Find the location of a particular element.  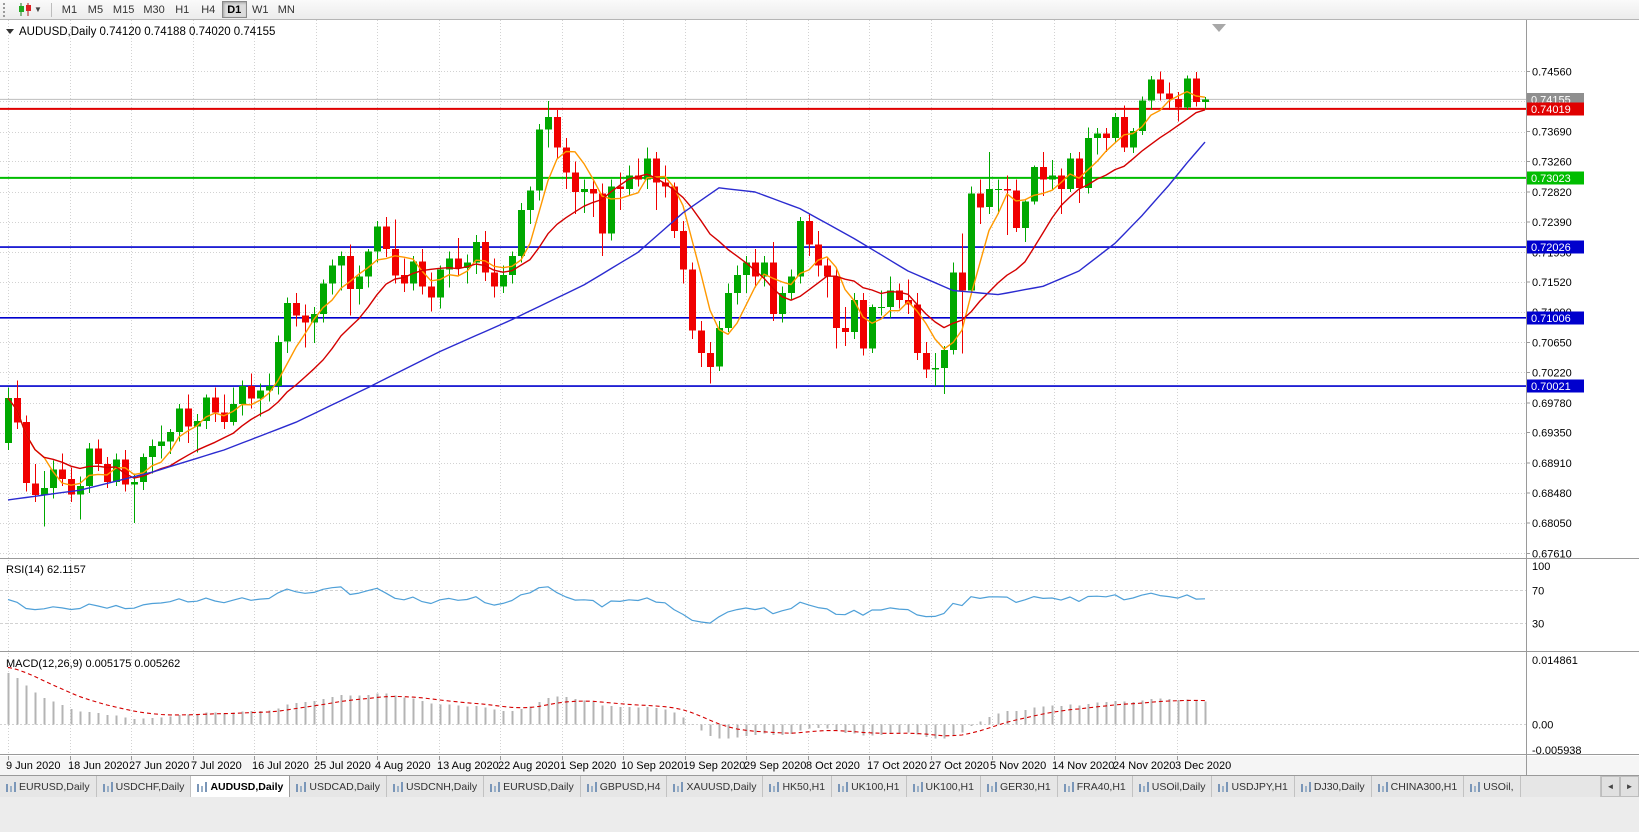

chart-tab-china300-h1: CHINA300,H1 is located at coordinates (1418, 786).